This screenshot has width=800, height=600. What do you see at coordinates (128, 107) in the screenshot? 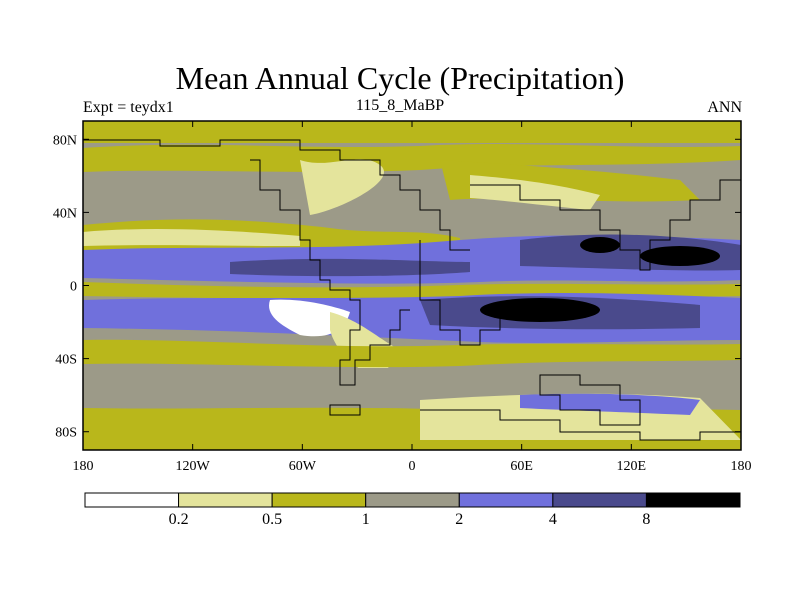
I see `experiment-label: Expt = teydx1` at bounding box center [128, 107].